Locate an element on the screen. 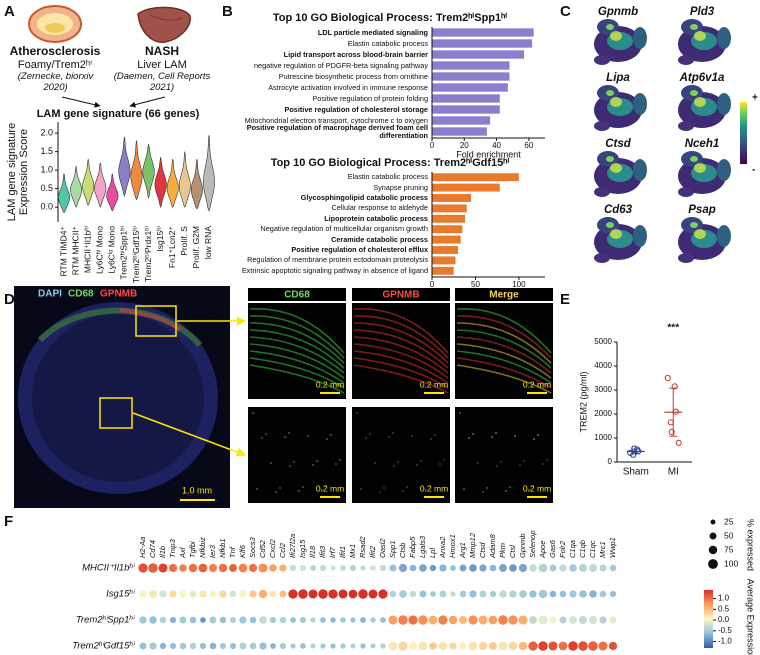  micrograph: 0.2 mm is located at coordinates (401, 351).